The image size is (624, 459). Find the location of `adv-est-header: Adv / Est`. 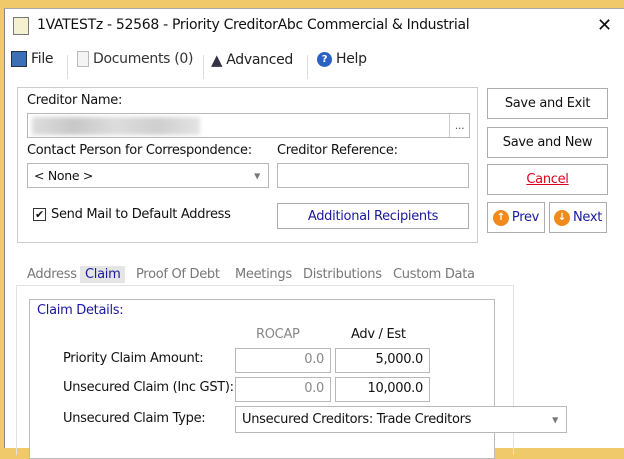

adv-est-header: Adv / Est is located at coordinates (378, 334).